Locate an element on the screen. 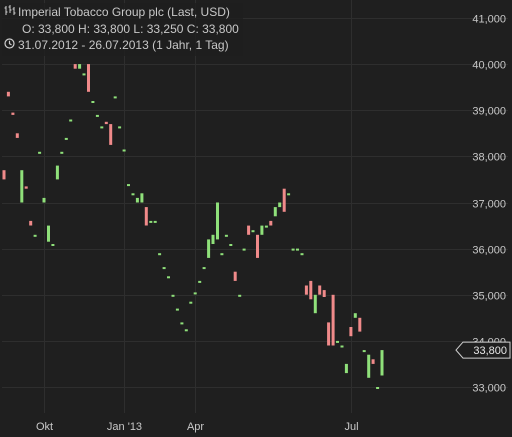 Image resolution: width=512 pixels, height=437 pixels. legend-title-row: Imperial Tobacco Group plc (Last, USD) is located at coordinates (121, 12).